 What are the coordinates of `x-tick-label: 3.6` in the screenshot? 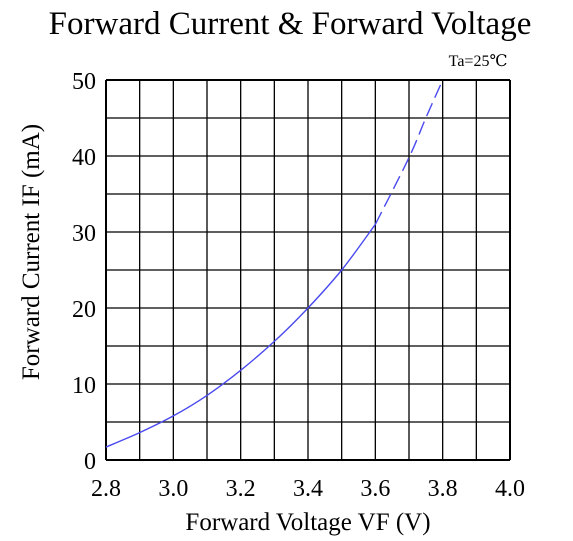 It's located at (375, 489).